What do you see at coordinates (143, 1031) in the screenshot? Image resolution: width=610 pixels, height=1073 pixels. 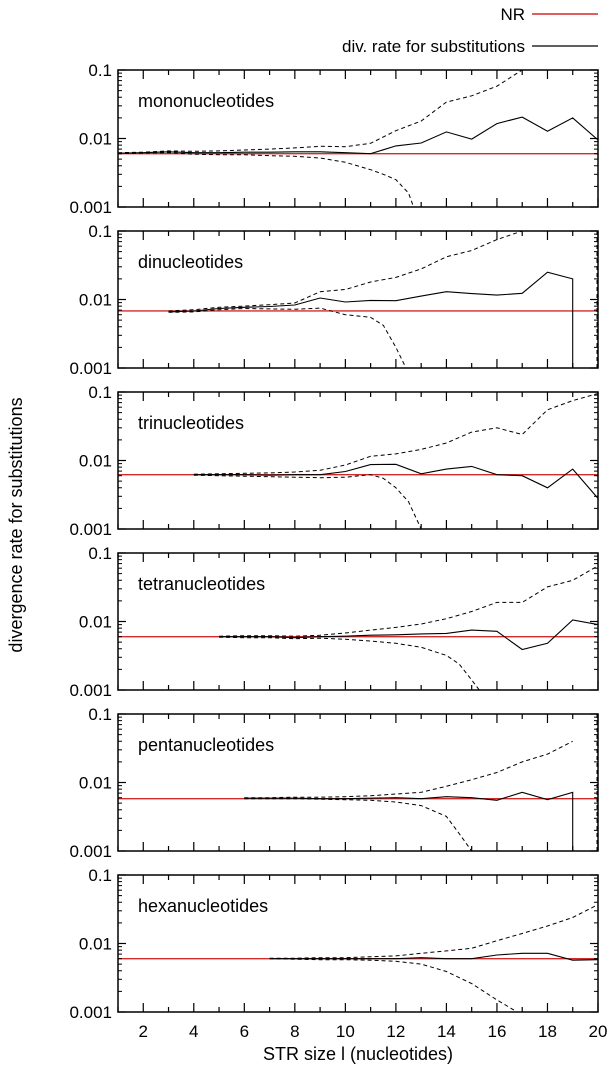 I see `x-tick-label: 2` at bounding box center [143, 1031].